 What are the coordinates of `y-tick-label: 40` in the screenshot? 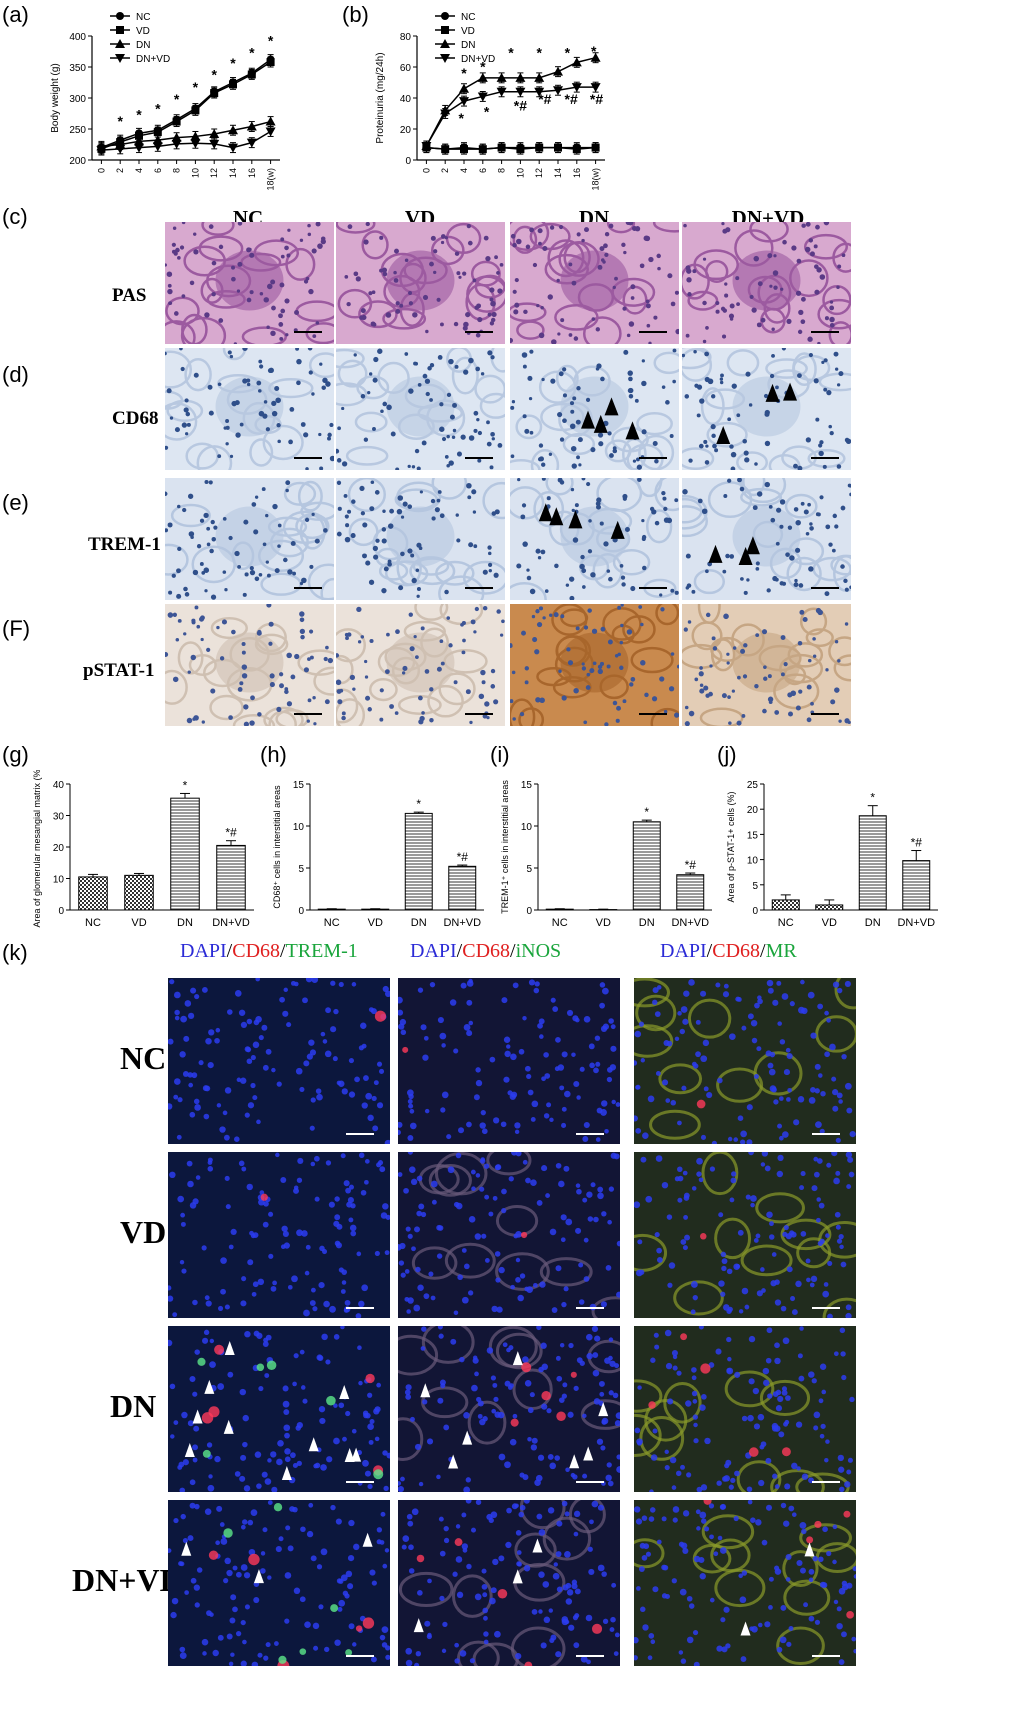 It's located at (406, 99).